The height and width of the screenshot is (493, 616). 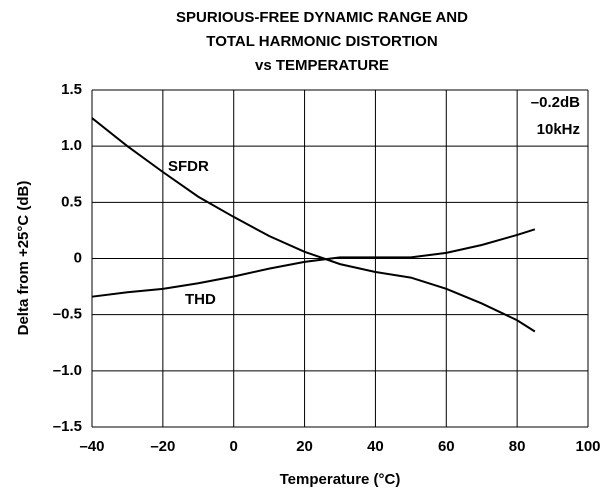 I want to click on y-tick-label: –1.0, so click(x=67, y=370).